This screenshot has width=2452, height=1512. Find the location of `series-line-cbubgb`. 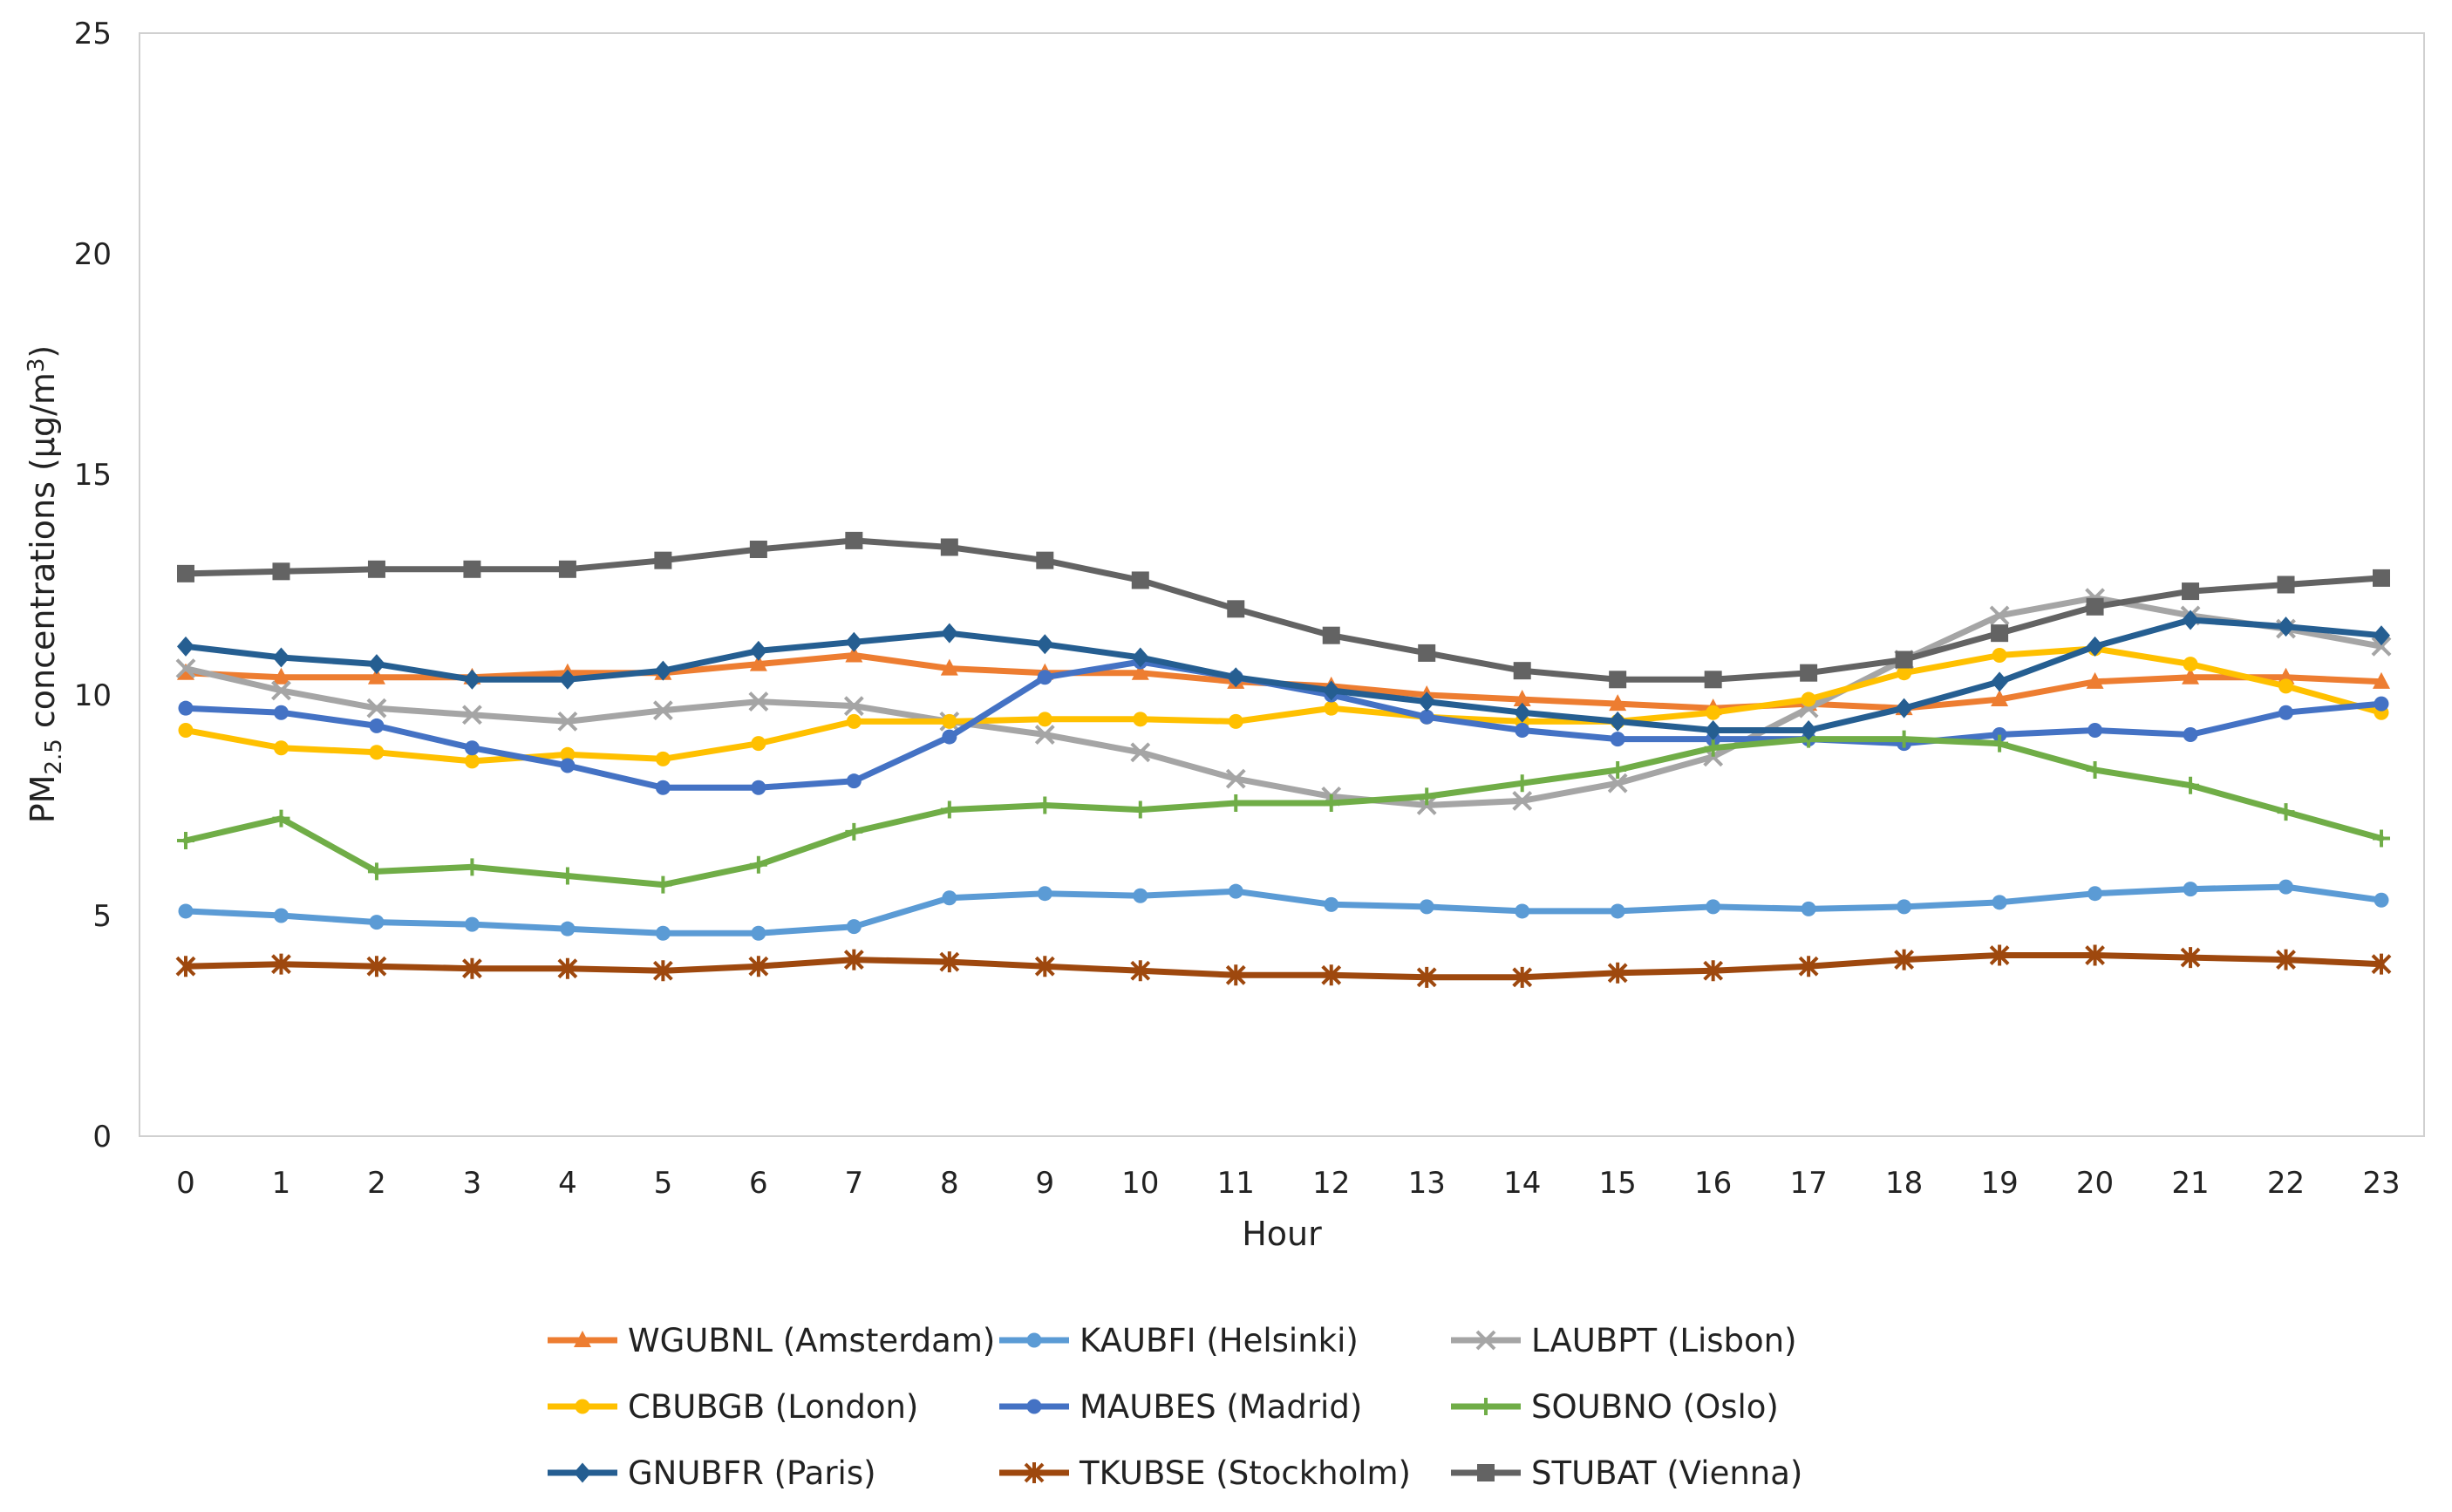

series-line-cbubgb is located at coordinates (1283, 705).